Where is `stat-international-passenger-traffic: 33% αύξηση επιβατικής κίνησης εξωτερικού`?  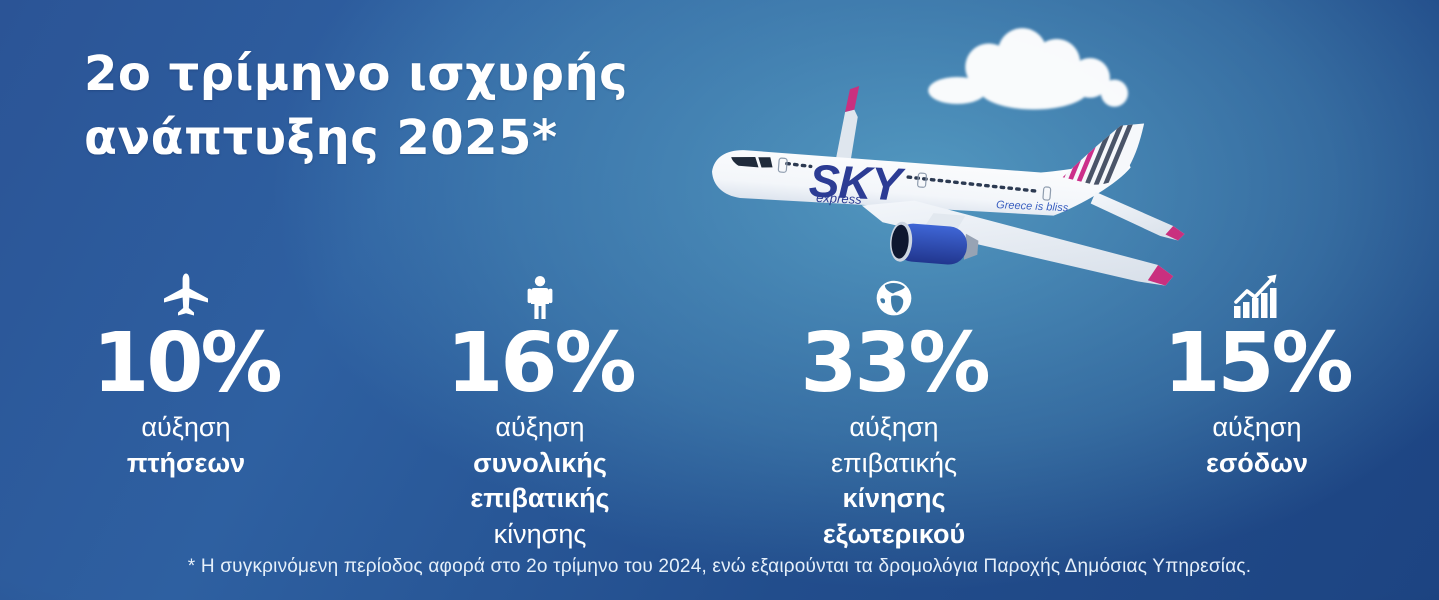 stat-international-passenger-traffic: 33% αύξηση επιβατικής κίνησης εξωτερικού is located at coordinates (894, 412).